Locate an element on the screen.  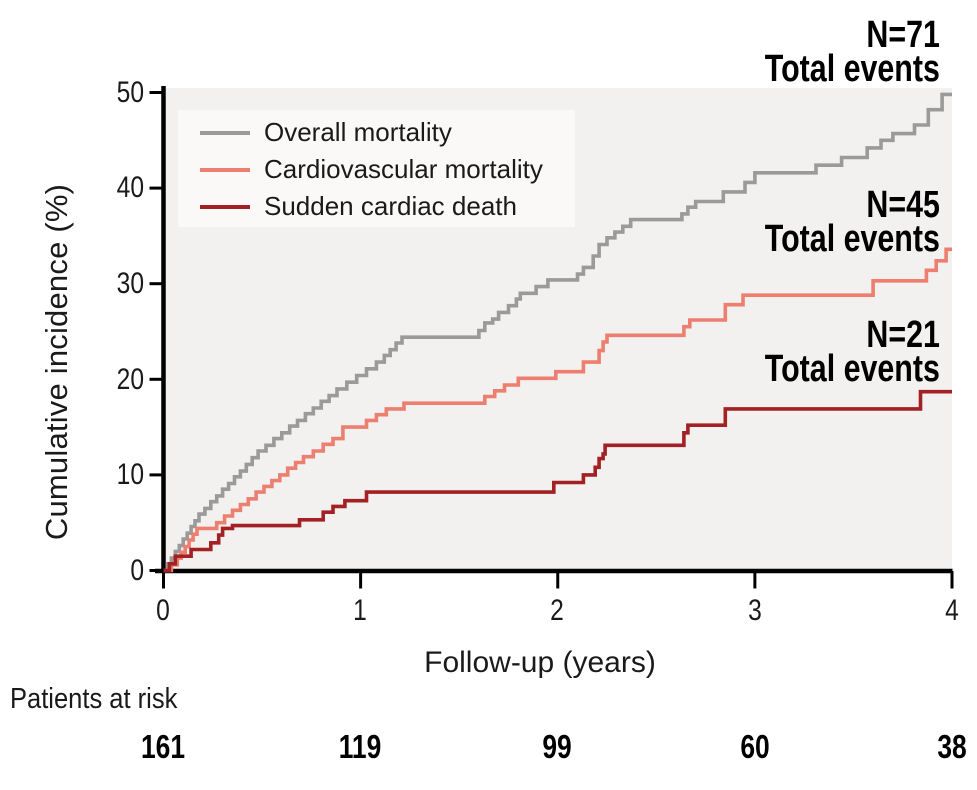
annotation-sudden-death-events: N=21 Total events is located at coordinates (852, 352).